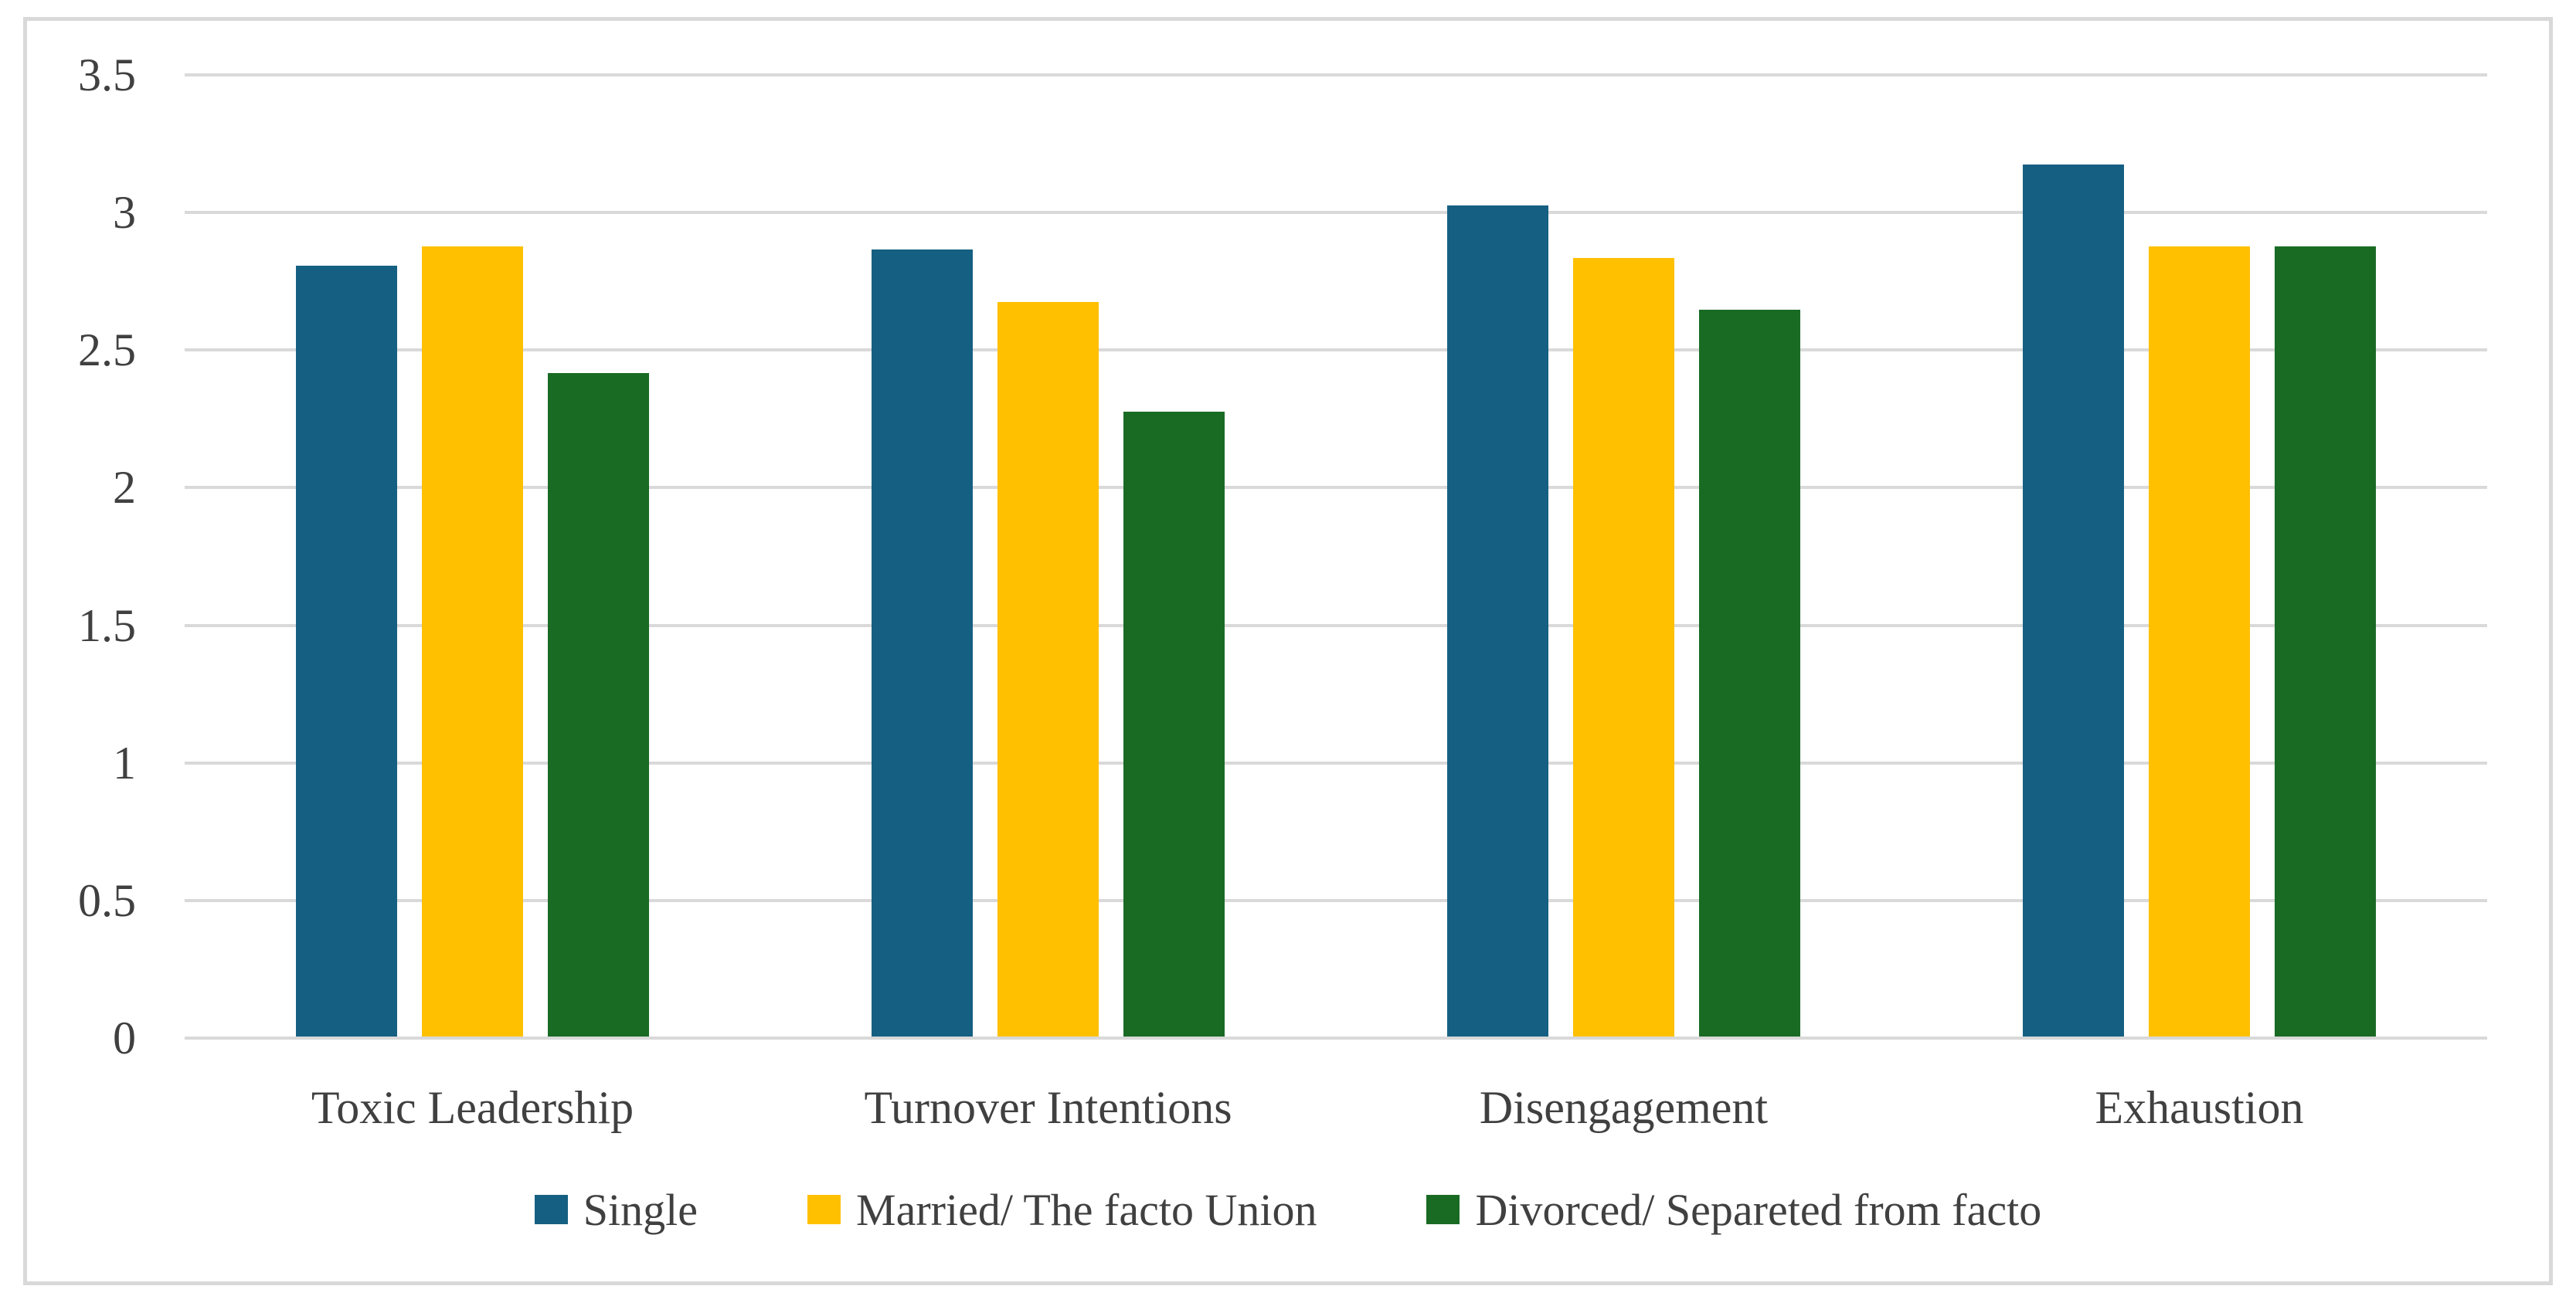  Describe the element at coordinates (1048, 1107) in the screenshot. I see `category-label-turnover-intentions: Turnover Intentions` at that location.